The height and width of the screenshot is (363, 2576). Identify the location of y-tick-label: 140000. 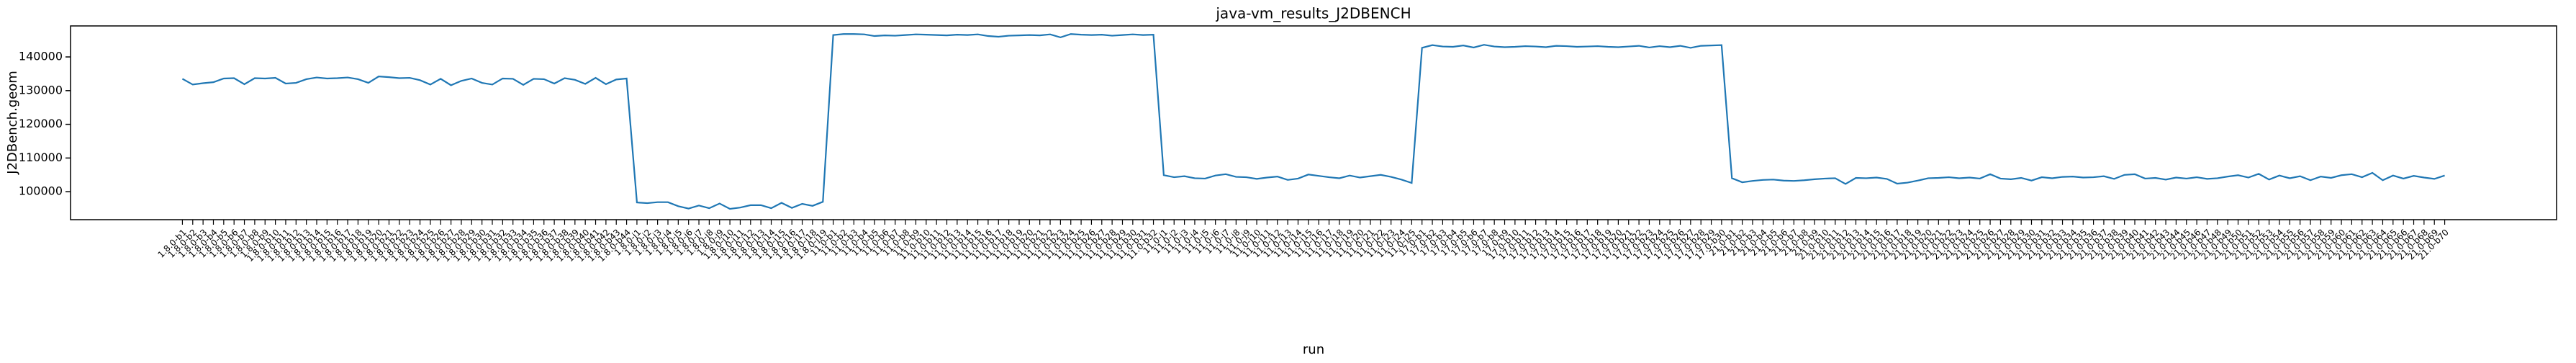
(41, 56).